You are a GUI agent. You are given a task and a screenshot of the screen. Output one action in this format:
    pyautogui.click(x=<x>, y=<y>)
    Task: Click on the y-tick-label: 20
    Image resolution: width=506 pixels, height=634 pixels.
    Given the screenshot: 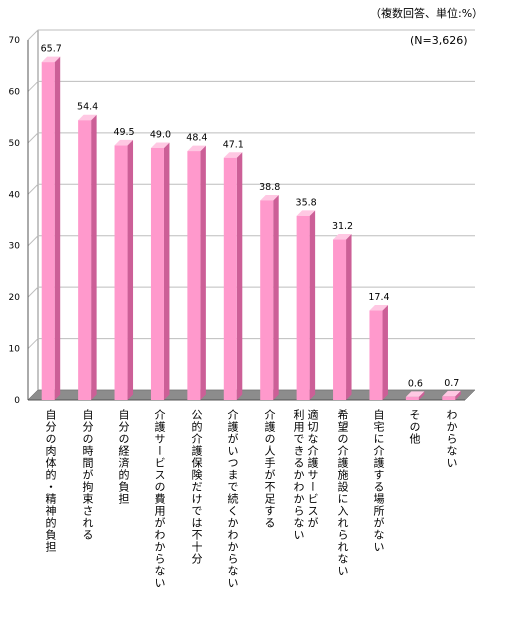 What is the action you would take?
    pyautogui.click(x=15, y=298)
    